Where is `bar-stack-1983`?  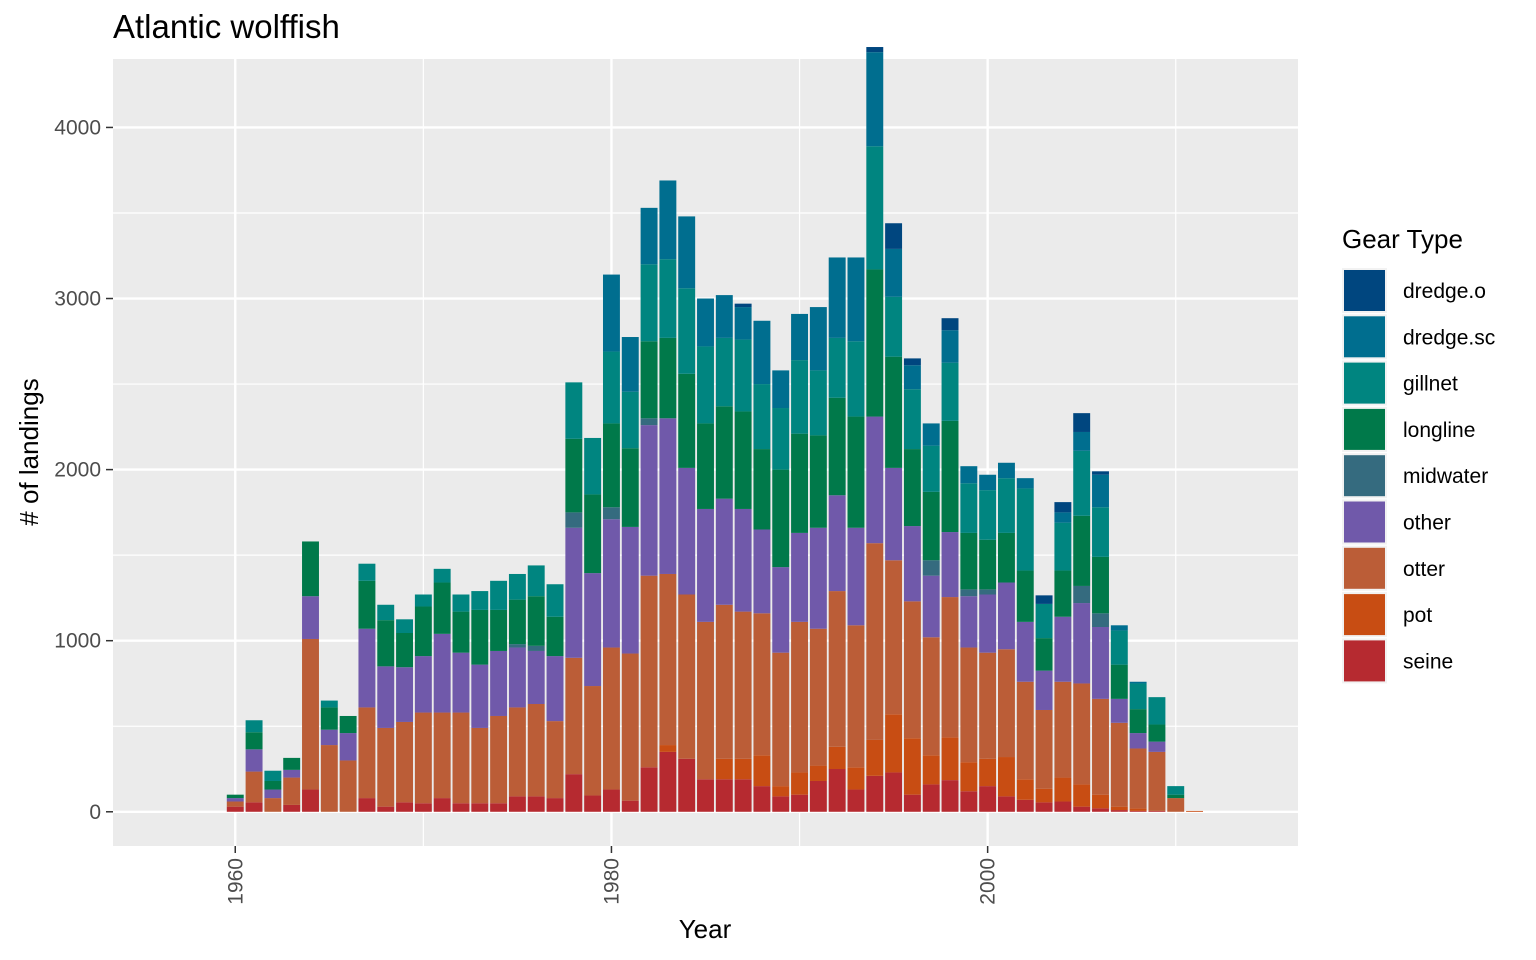 bar-stack-1983 is located at coordinates (668, 496).